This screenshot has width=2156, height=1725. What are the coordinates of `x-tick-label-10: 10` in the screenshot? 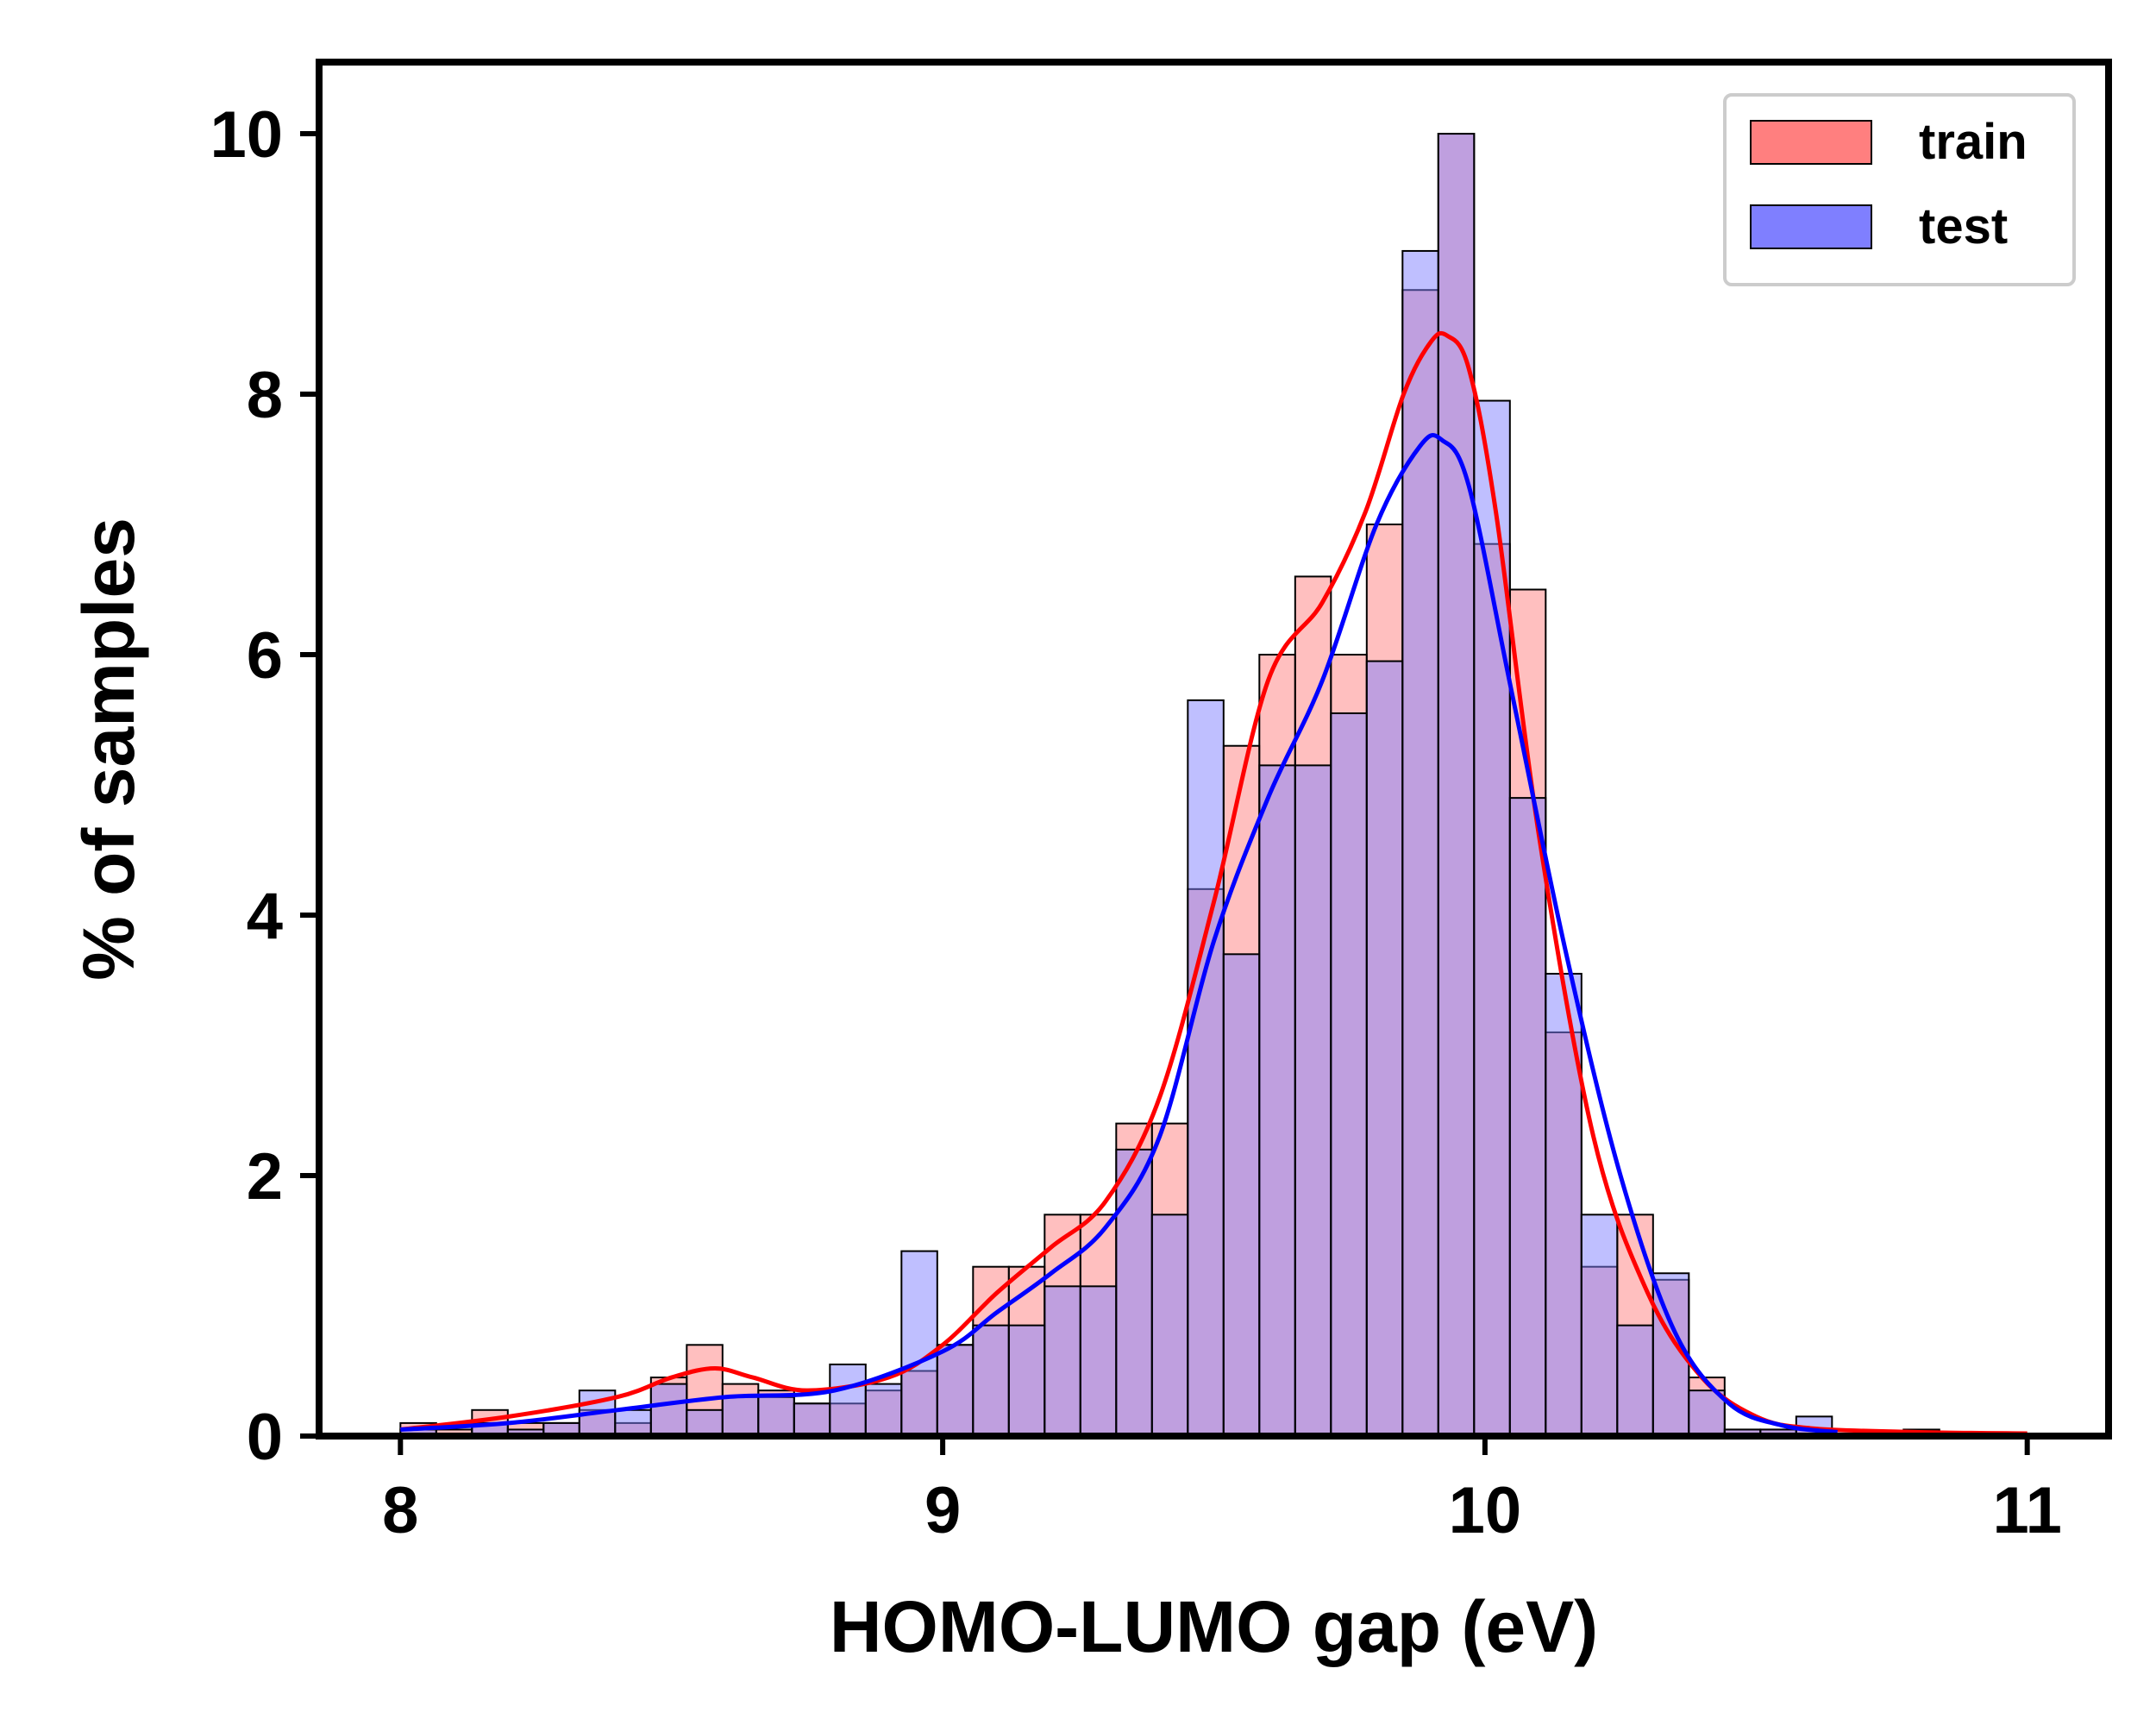 It's located at (1485, 1510).